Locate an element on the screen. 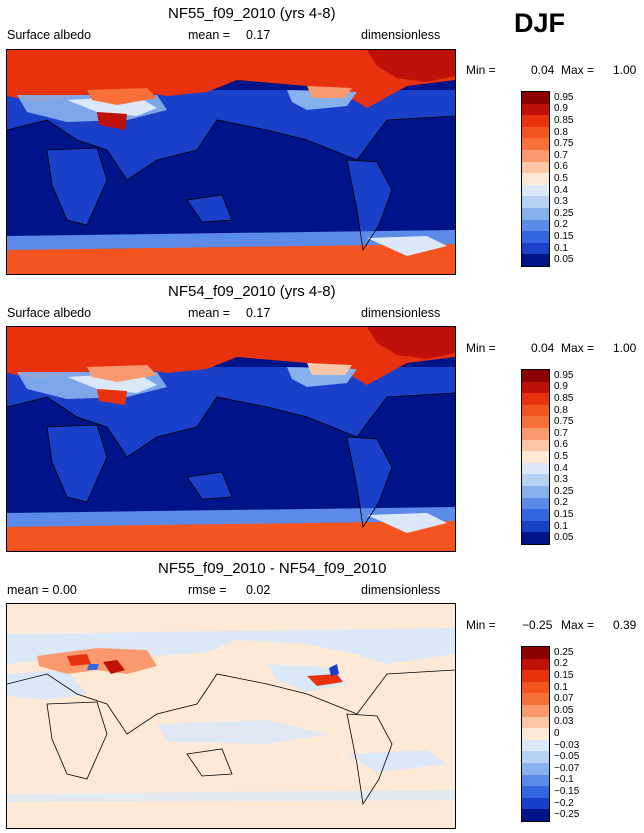 The image size is (644, 833). panel2-mean-label: mean = is located at coordinates (209, 313).